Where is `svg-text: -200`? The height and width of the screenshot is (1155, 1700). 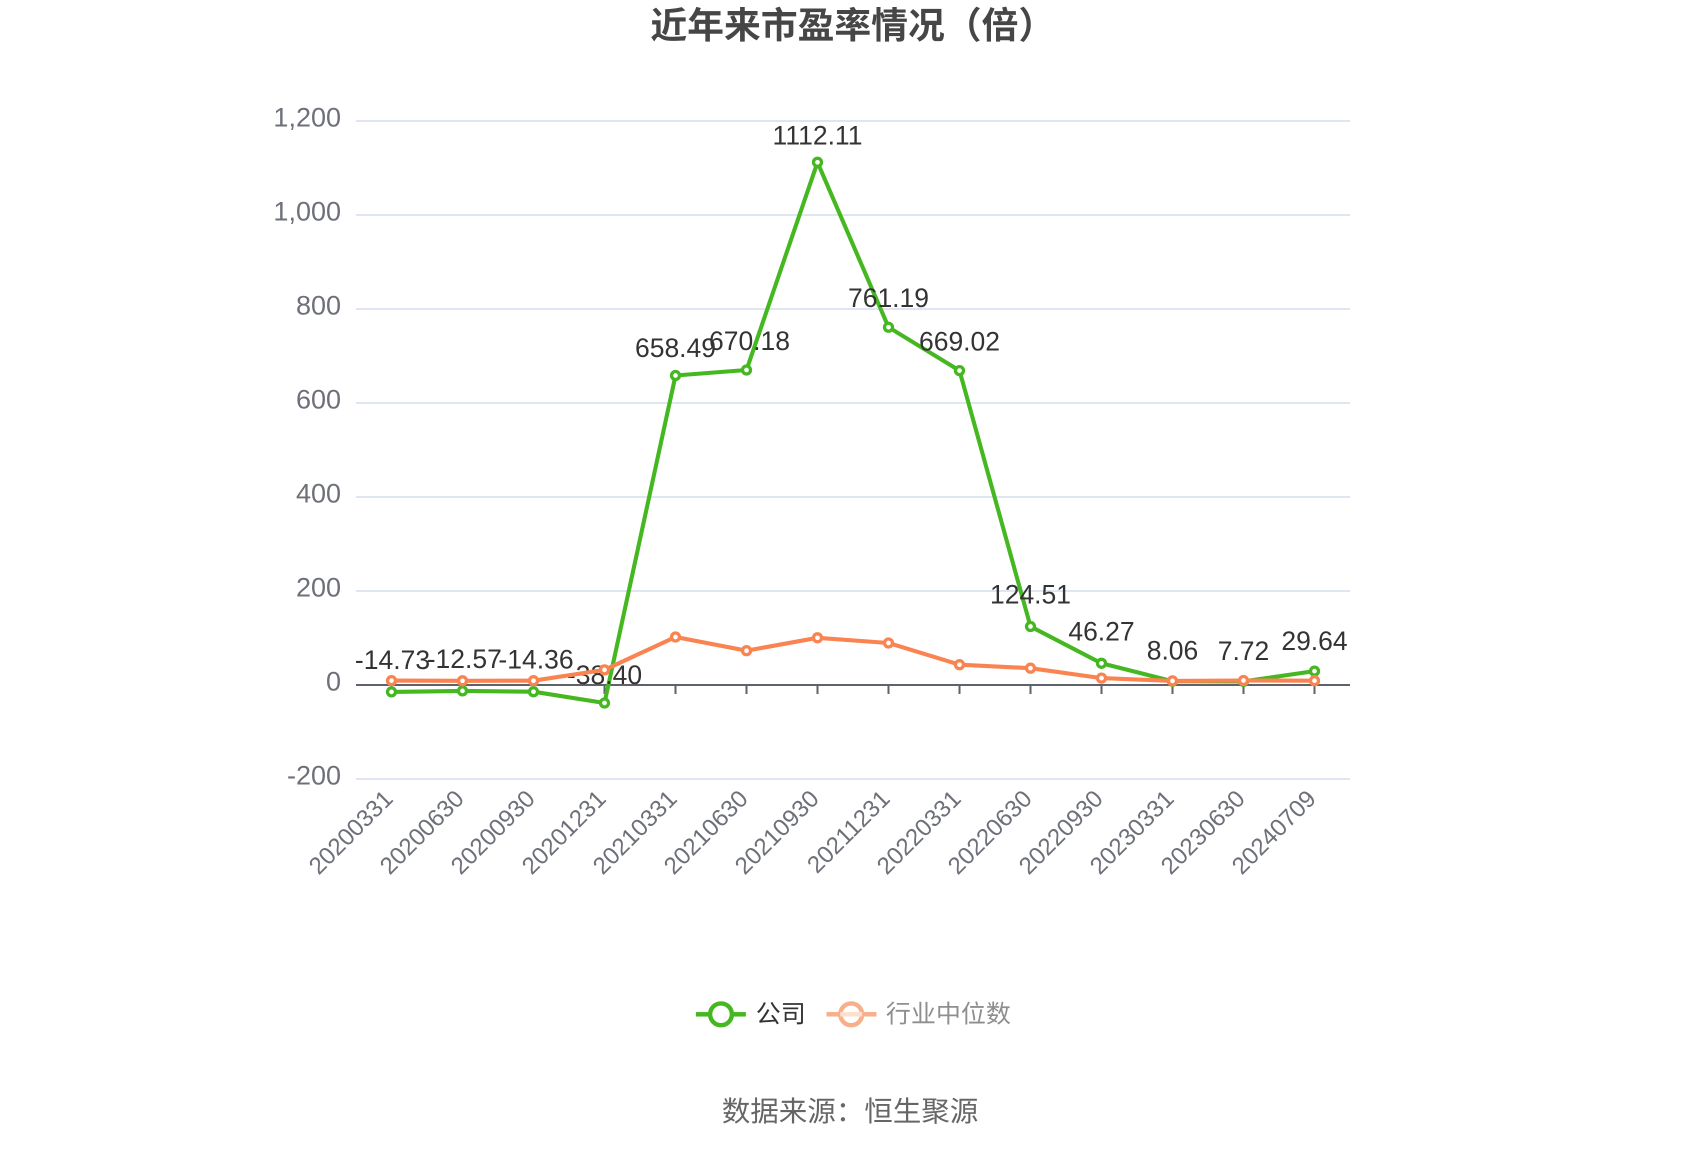
svg-text: -200 is located at coordinates (314, 776).